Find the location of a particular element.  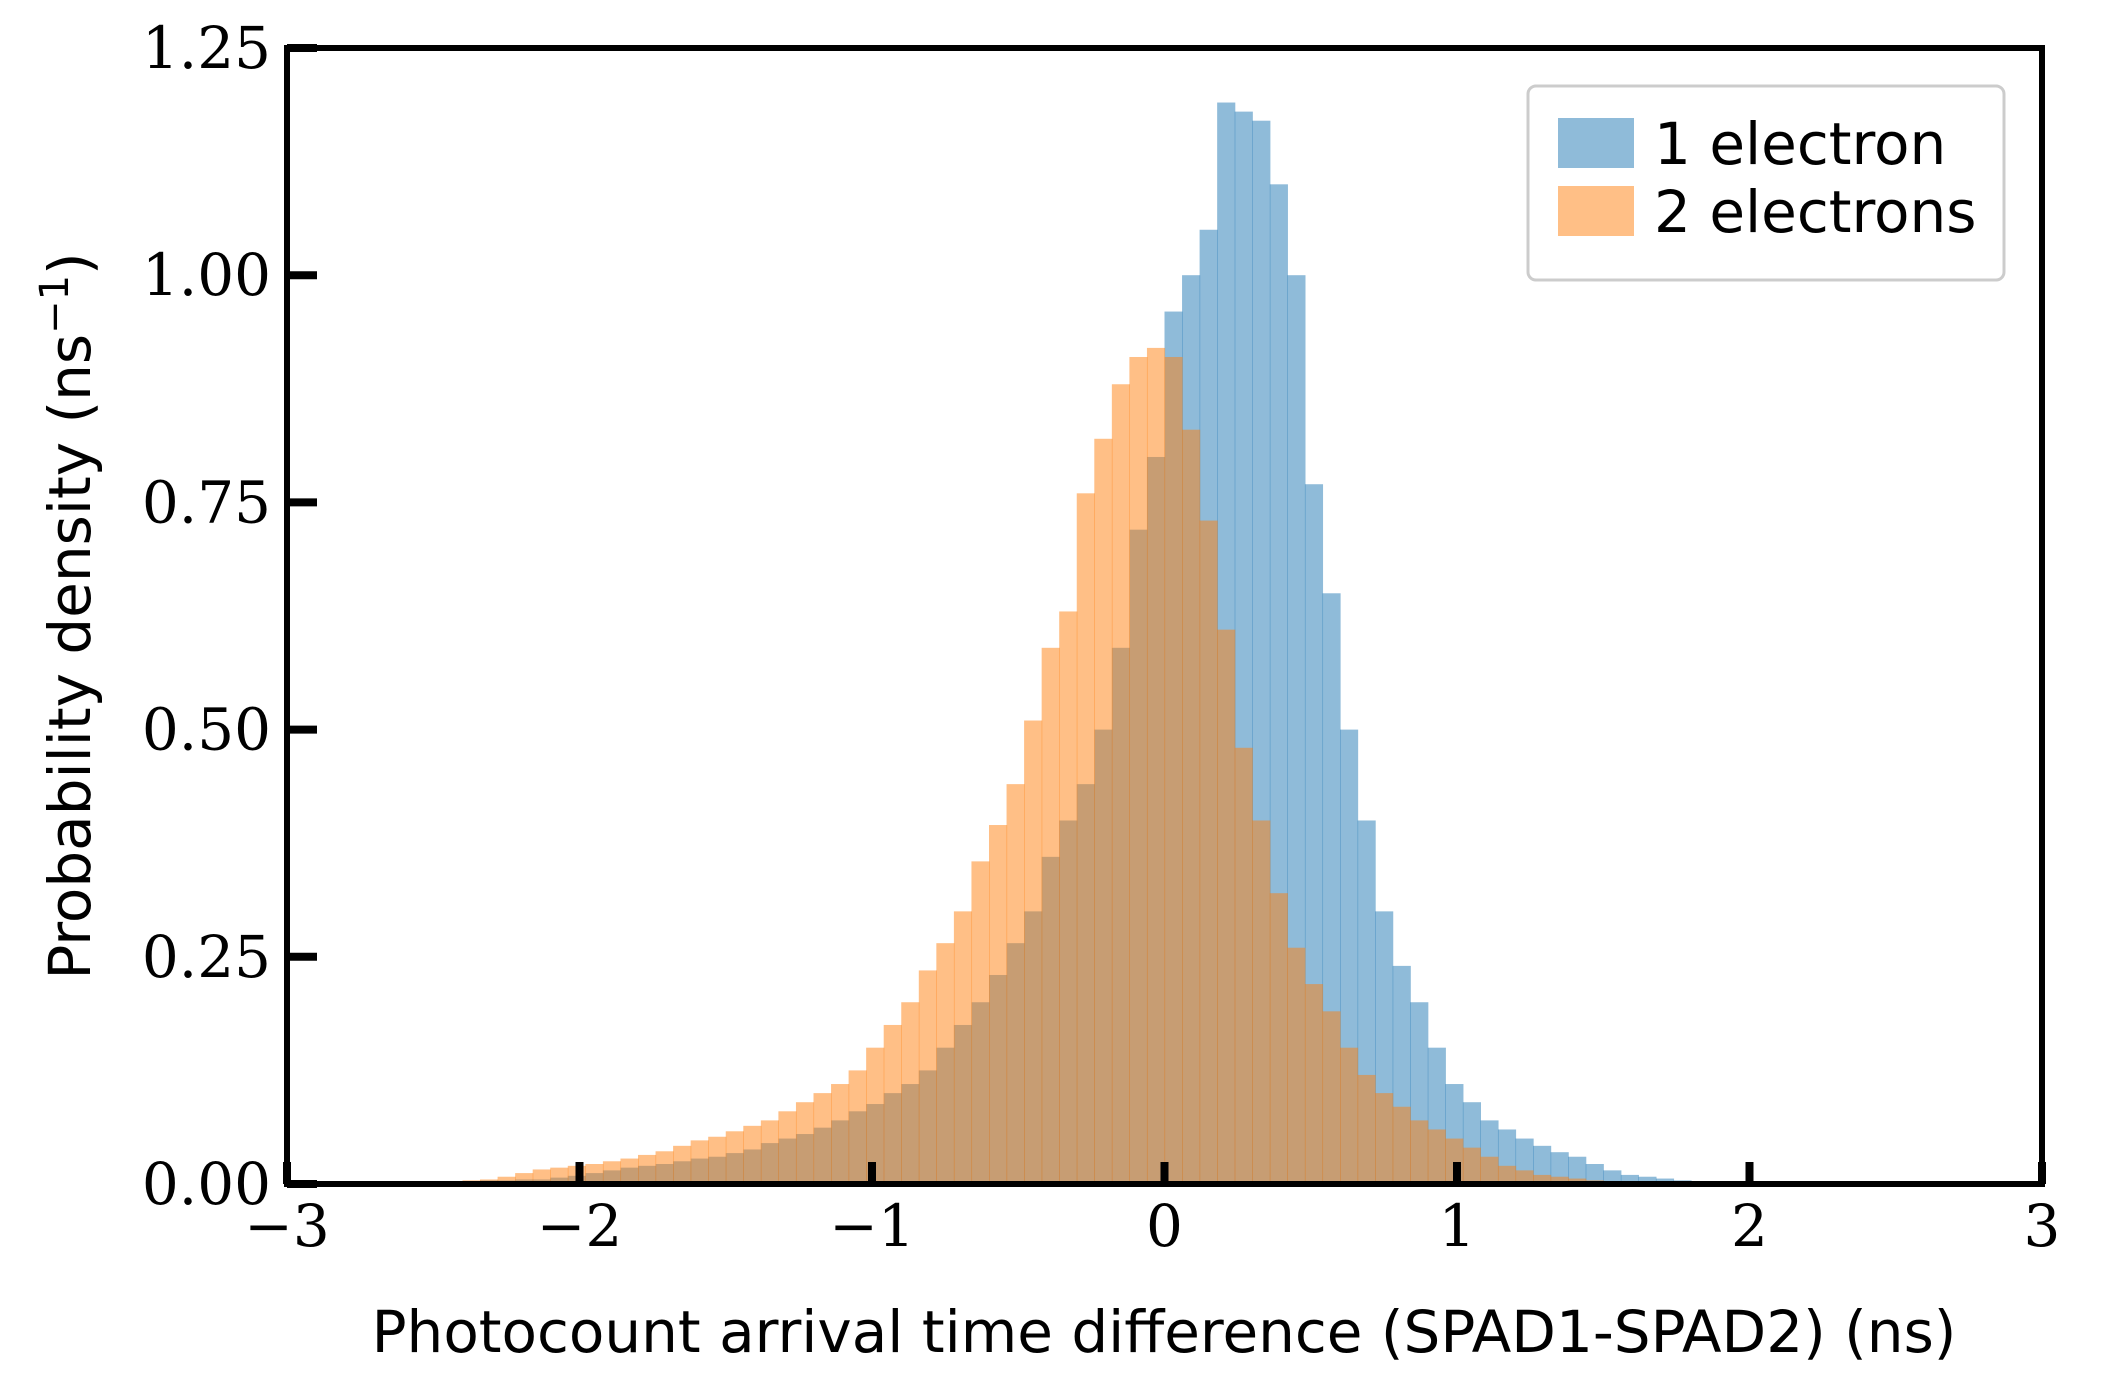

x-tick-label: 2 is located at coordinates (1749, 1226).